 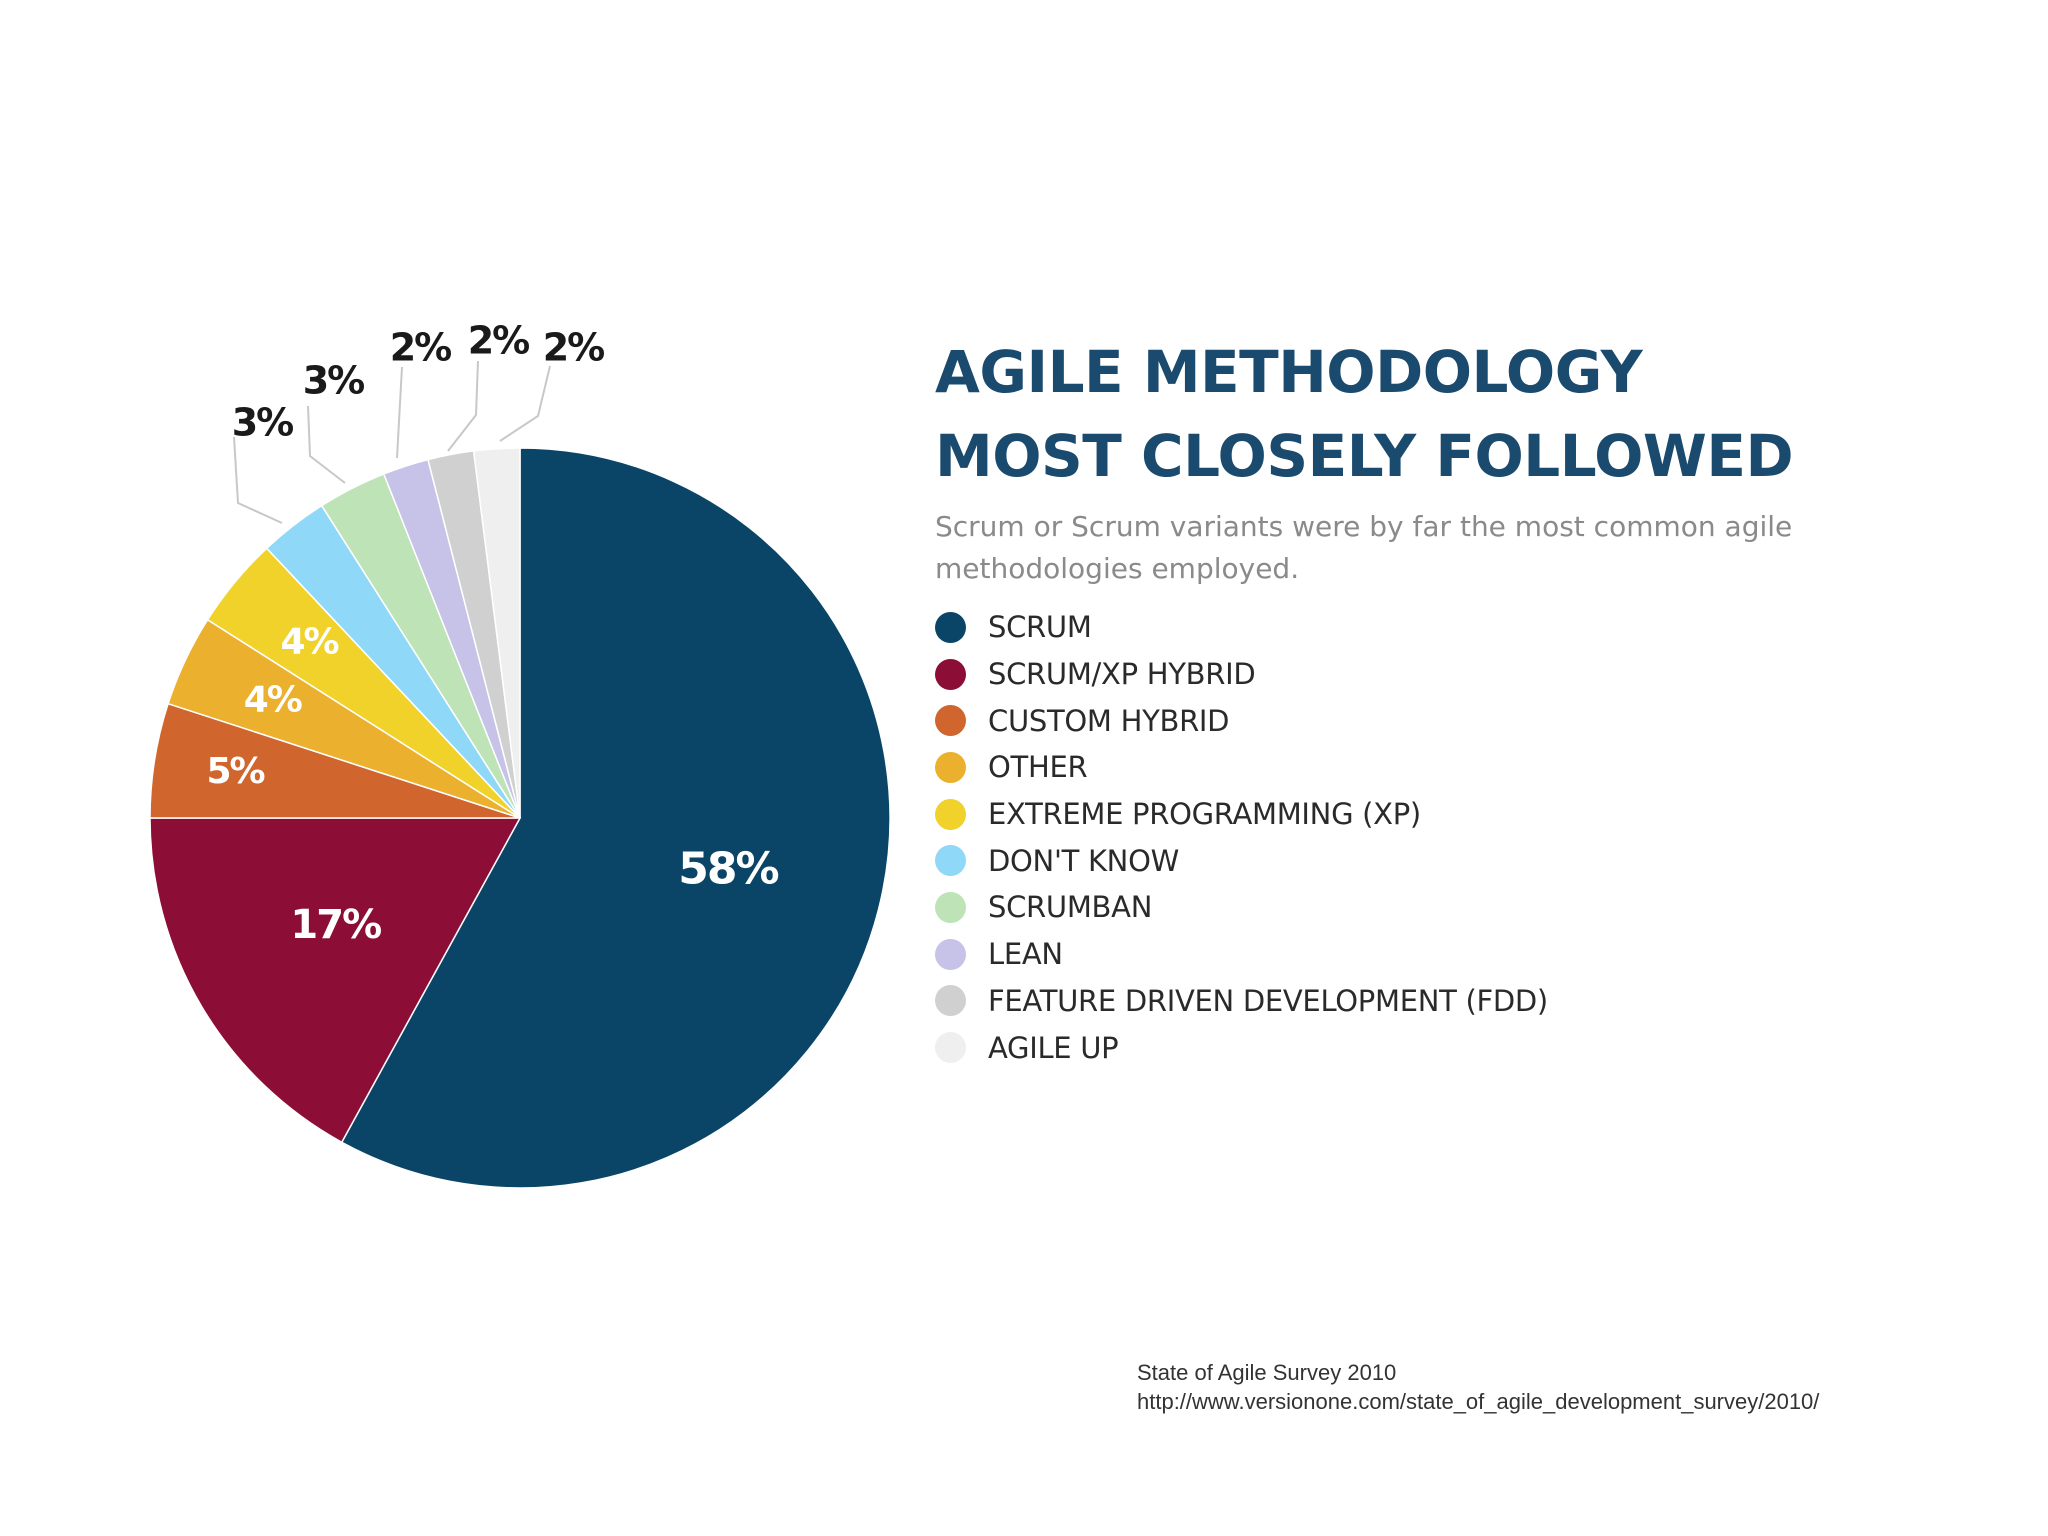 I want to click on data-label-agile-up: 2%, so click(x=573, y=348).